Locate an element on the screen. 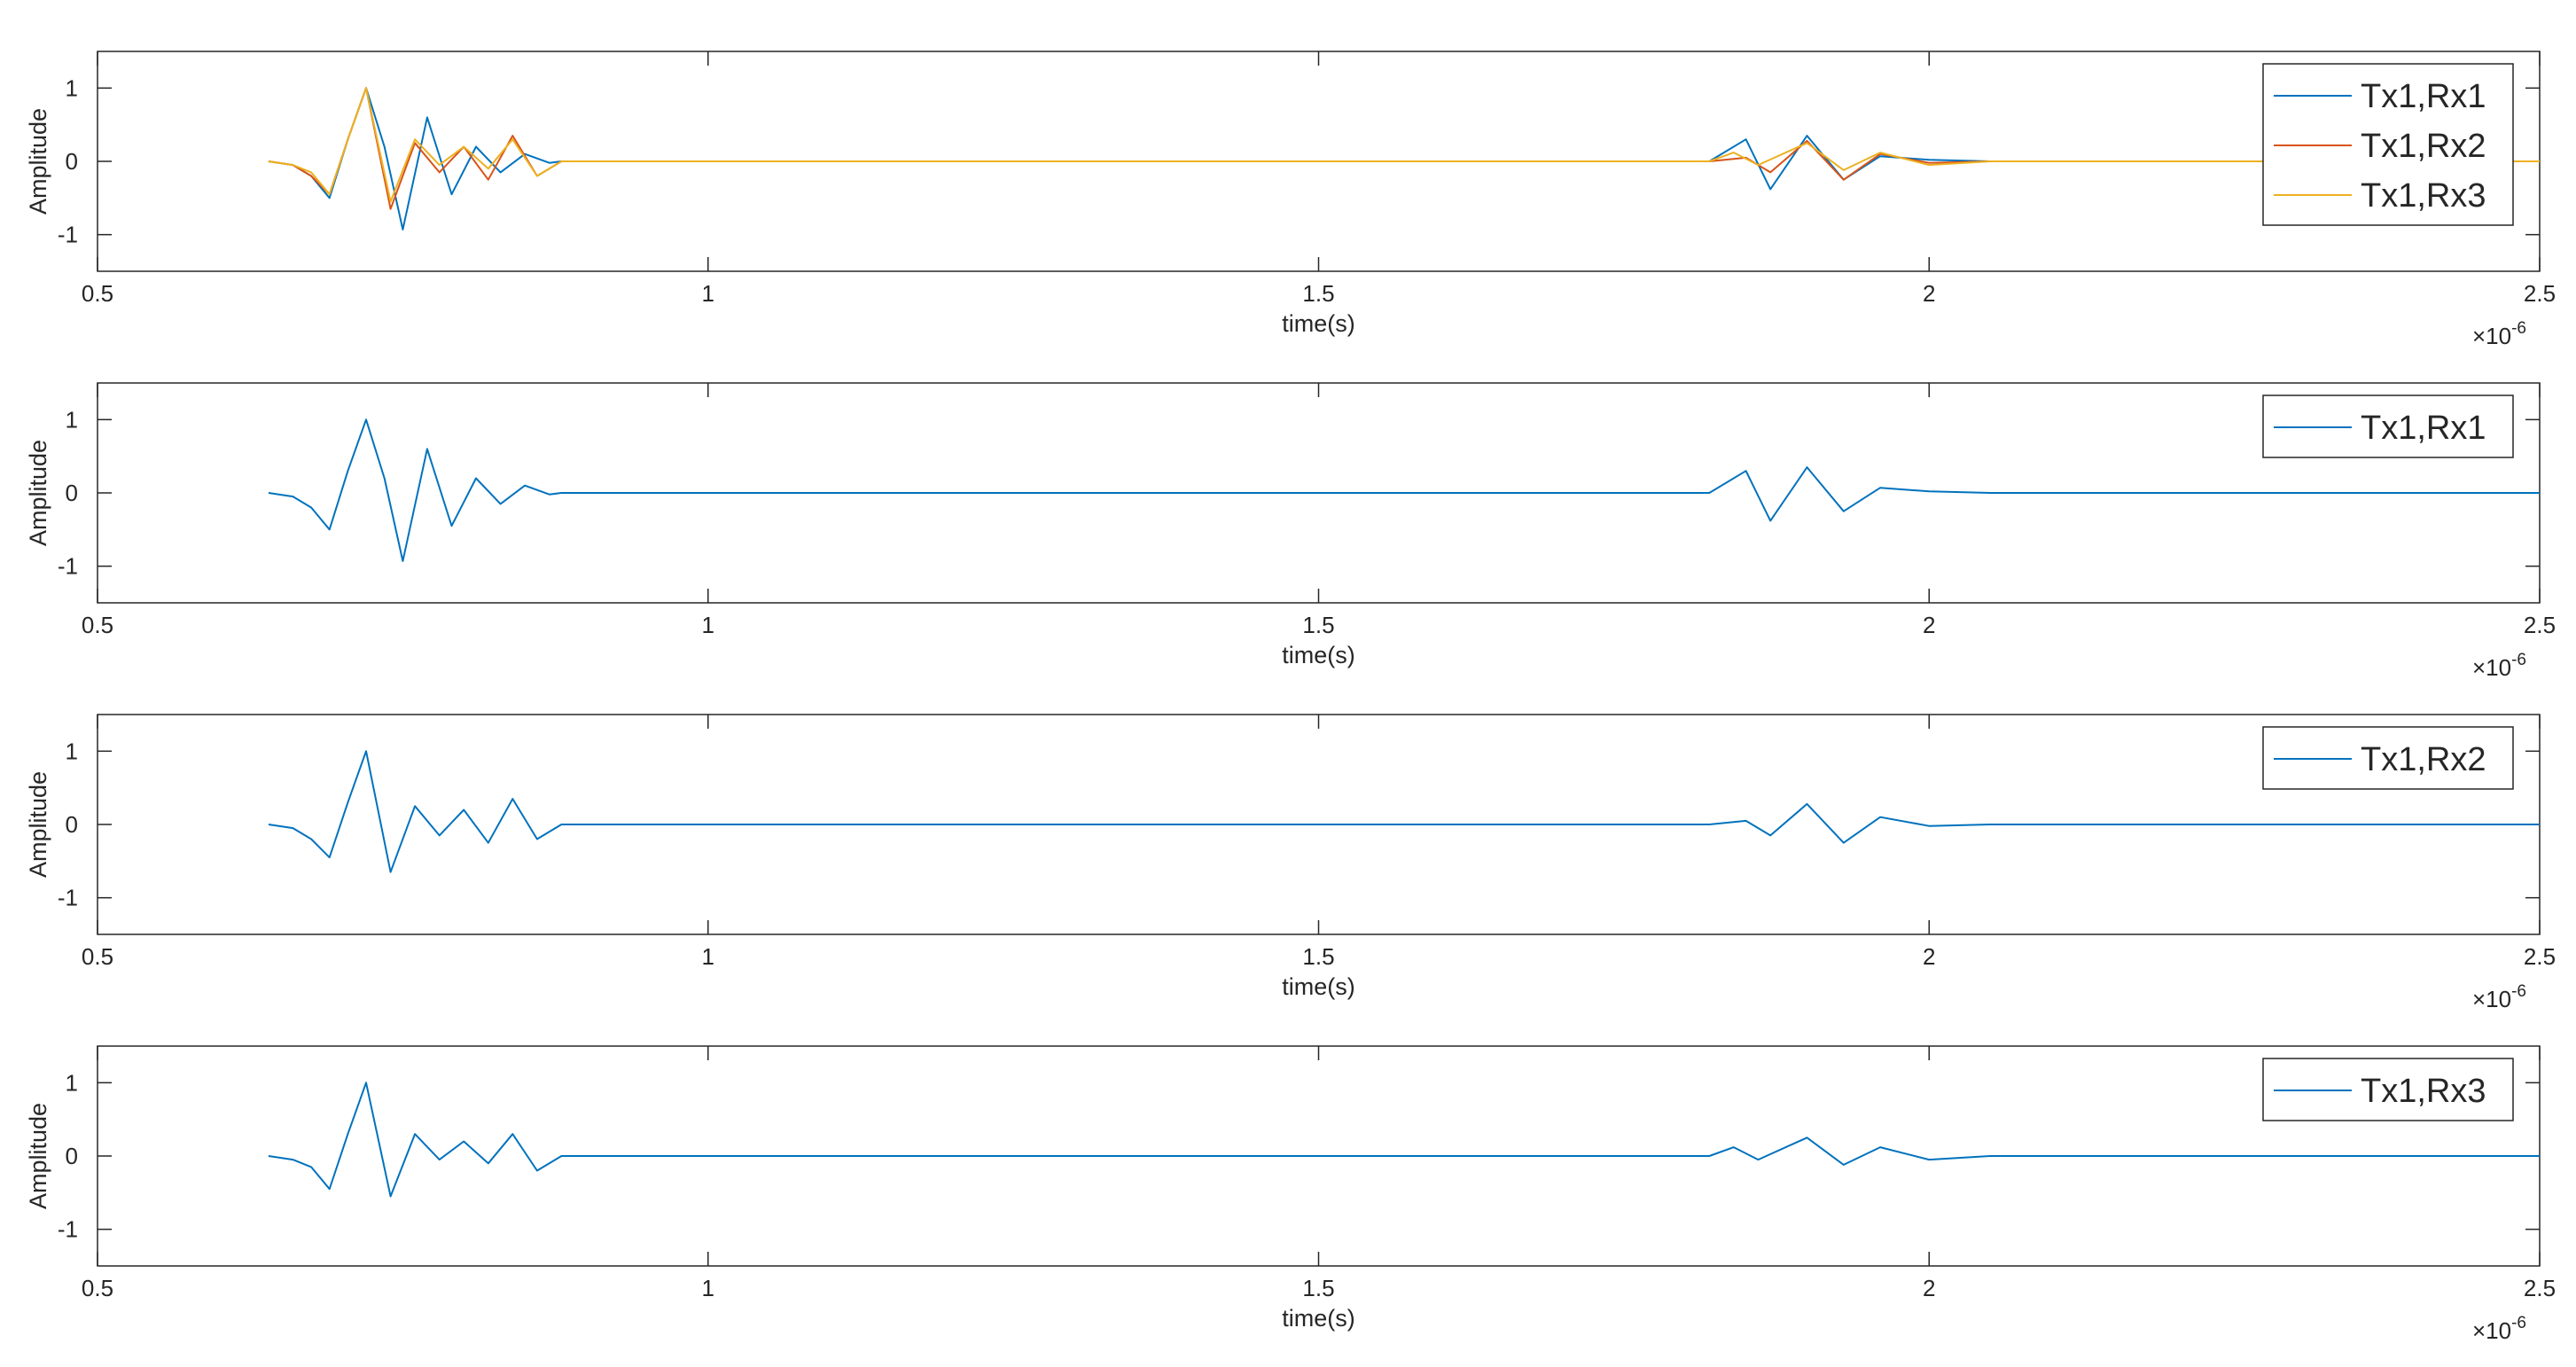 This screenshot has width=2576, height=1367. legend: Tx1,Rx2 is located at coordinates (2388, 758).